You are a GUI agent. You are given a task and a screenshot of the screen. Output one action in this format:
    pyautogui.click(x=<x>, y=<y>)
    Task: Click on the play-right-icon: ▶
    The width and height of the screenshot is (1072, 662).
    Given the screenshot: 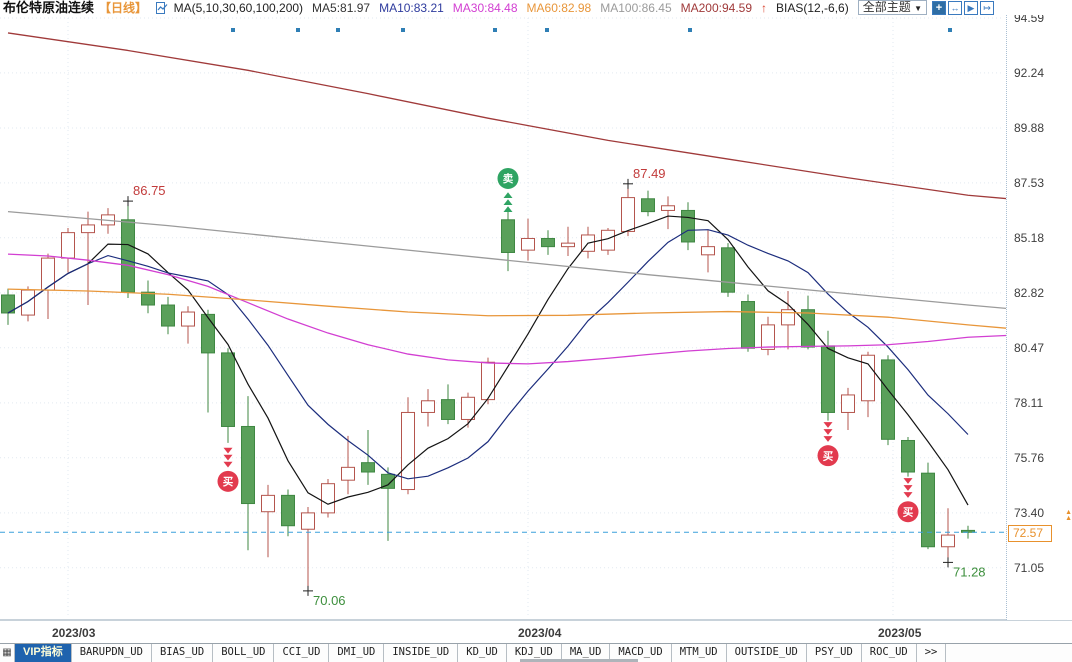 What is the action you would take?
    pyautogui.click(x=971, y=7)
    